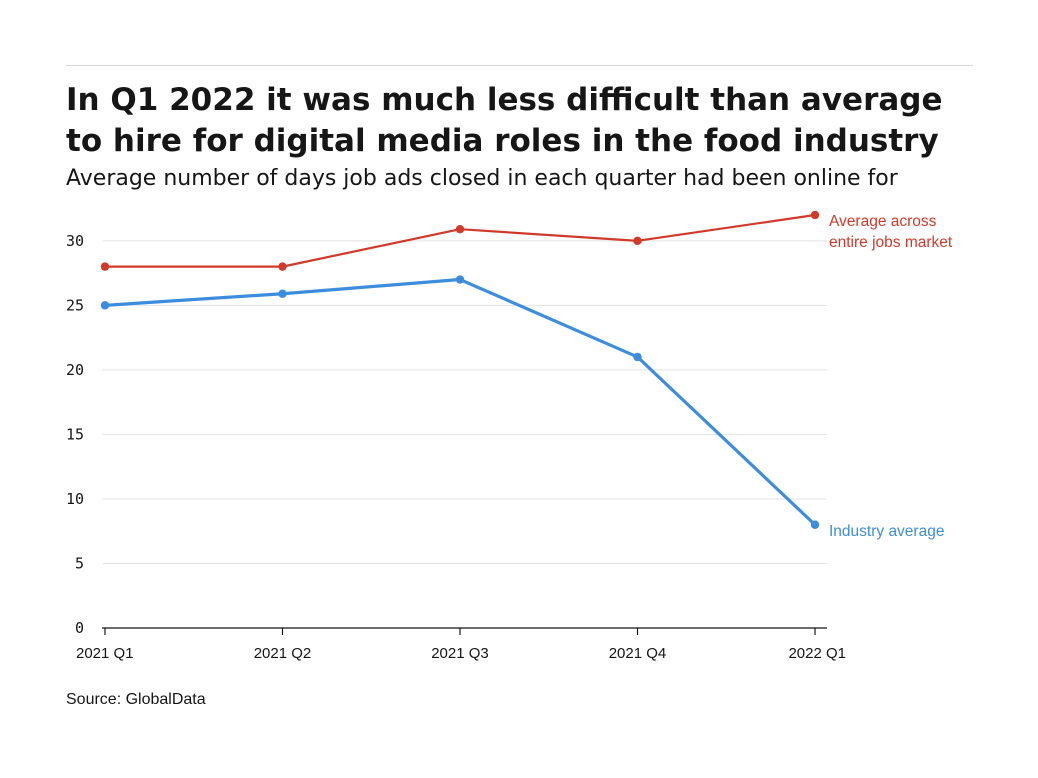  I want to click on source-note: Source: GlobalData, so click(136, 699).